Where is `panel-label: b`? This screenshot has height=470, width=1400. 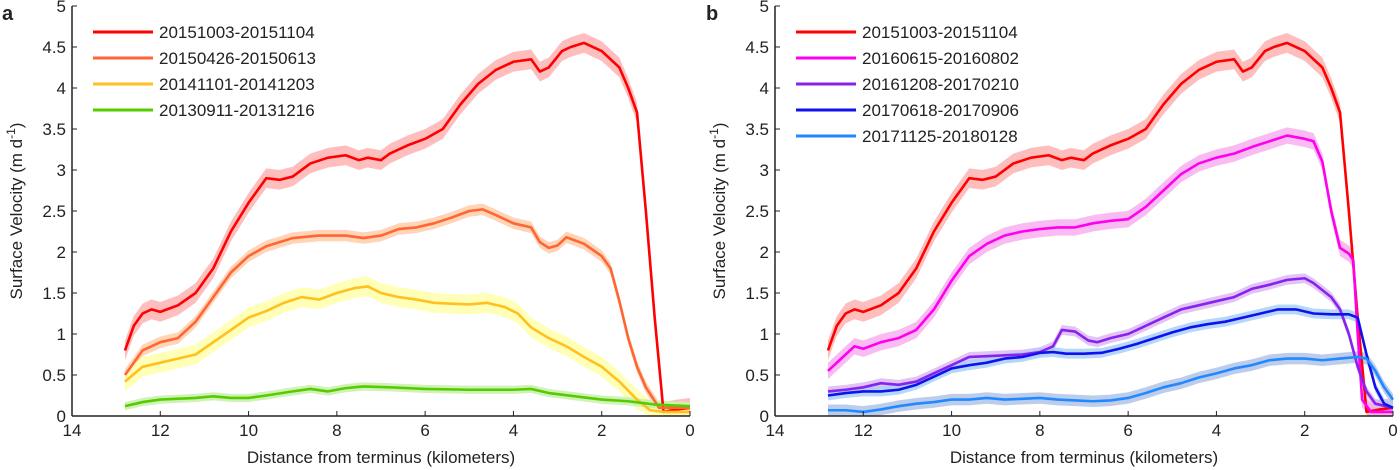 panel-label: b is located at coordinates (712, 14).